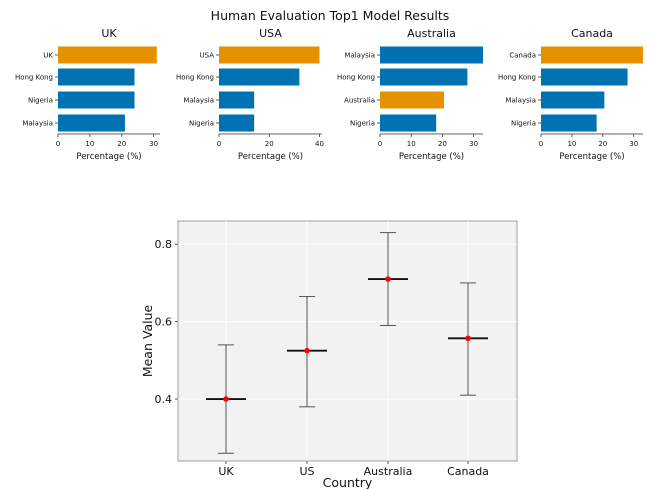  What do you see at coordinates (109, 33) in the screenshot?
I see `panel-title: UK` at bounding box center [109, 33].